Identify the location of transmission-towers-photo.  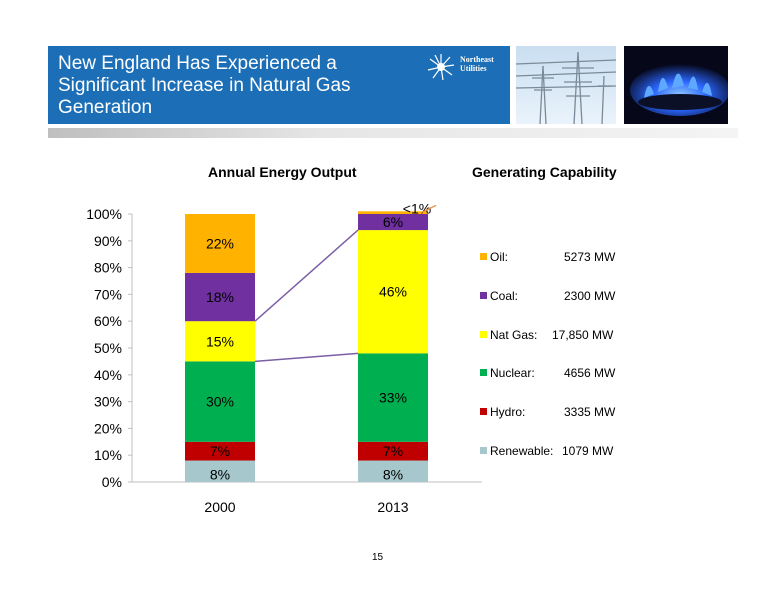
(566, 85).